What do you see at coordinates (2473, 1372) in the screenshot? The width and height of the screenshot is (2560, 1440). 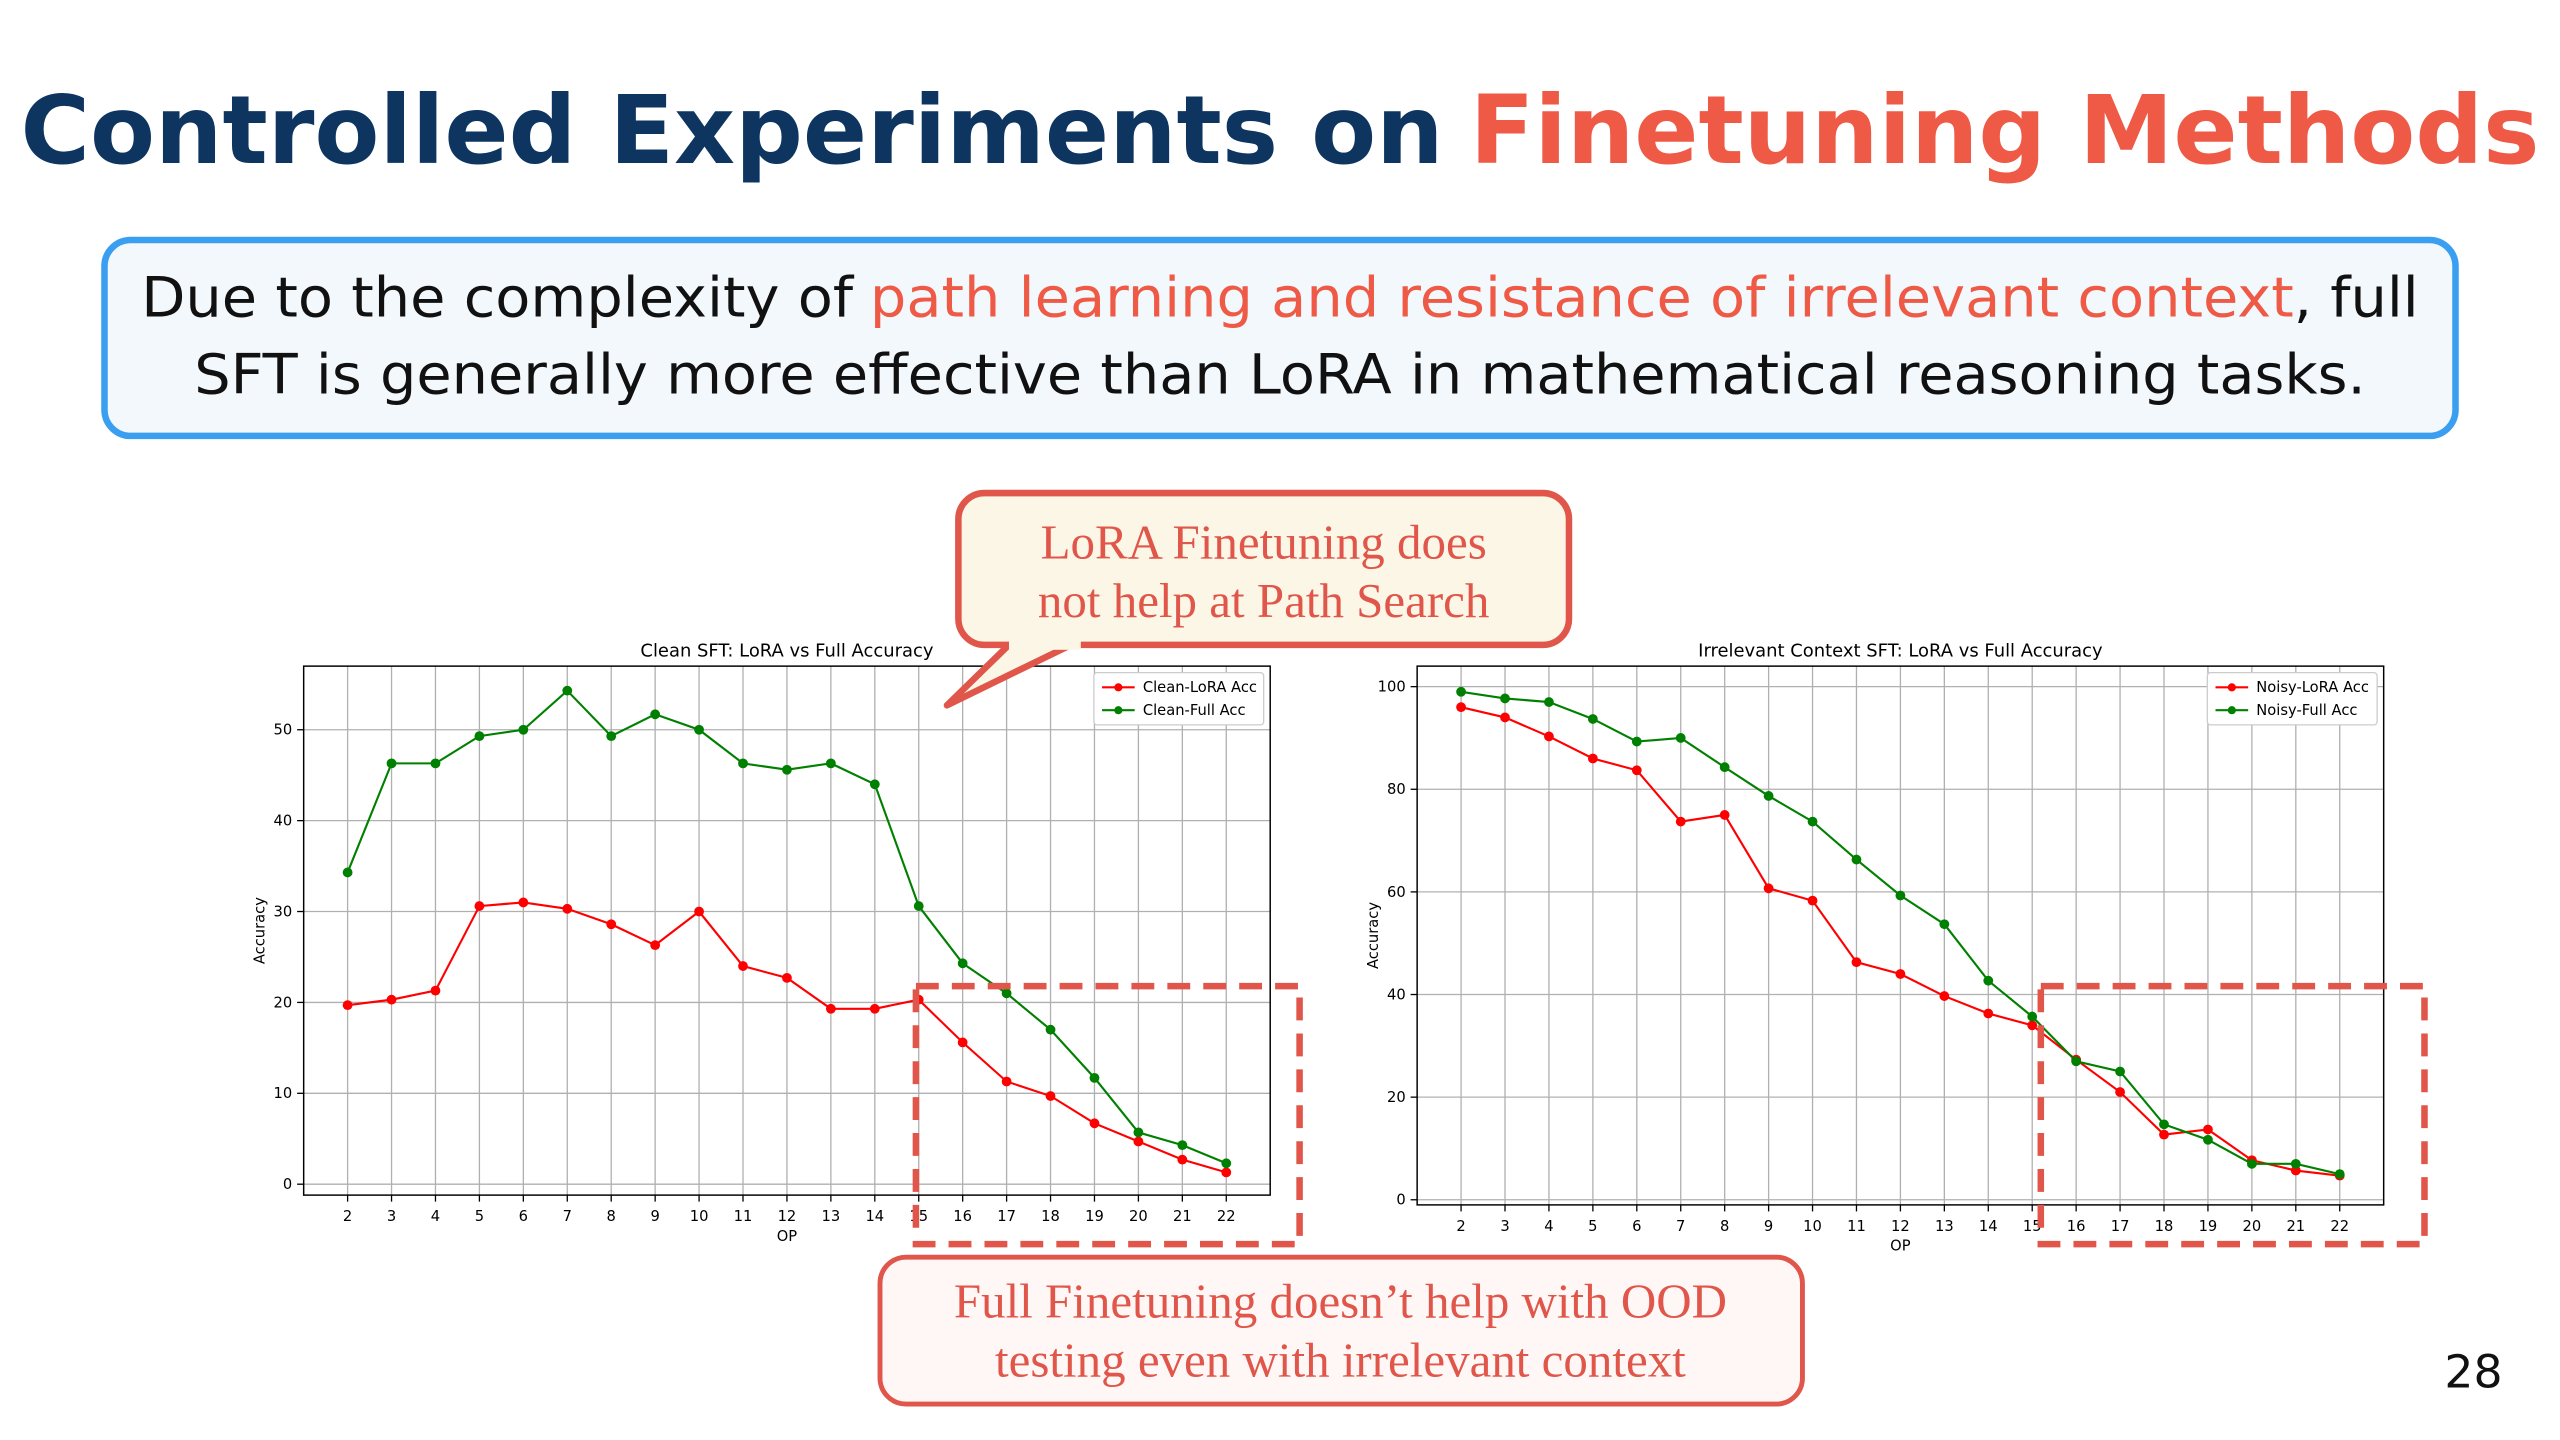 I see `page-number: 28` at bounding box center [2473, 1372].